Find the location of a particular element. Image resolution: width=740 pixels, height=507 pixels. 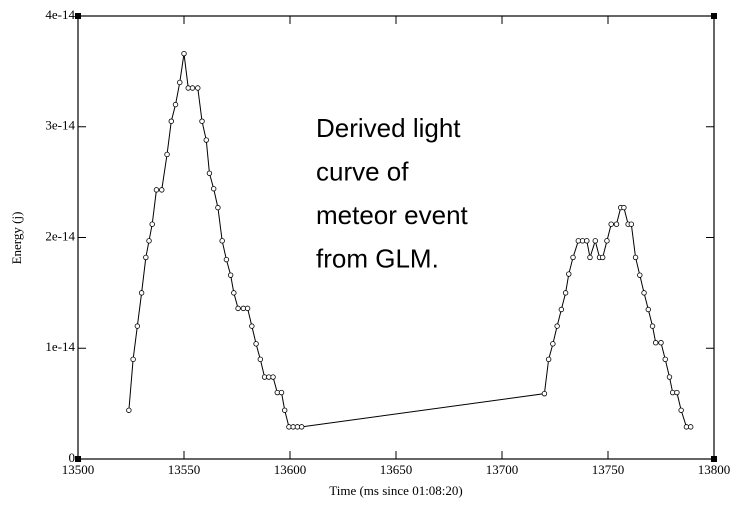

annotation-line: from GLM. is located at coordinates (377, 259).